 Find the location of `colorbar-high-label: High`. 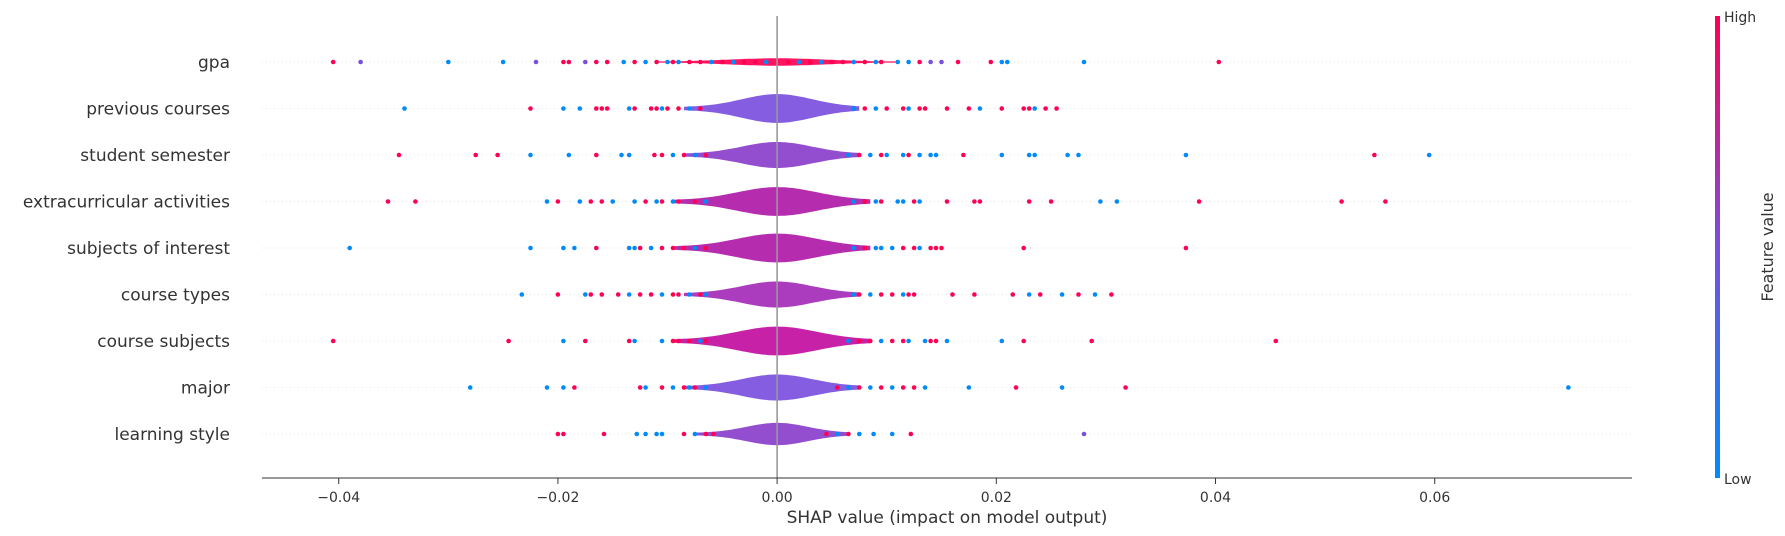

colorbar-high-label: High is located at coordinates (1740, 18).